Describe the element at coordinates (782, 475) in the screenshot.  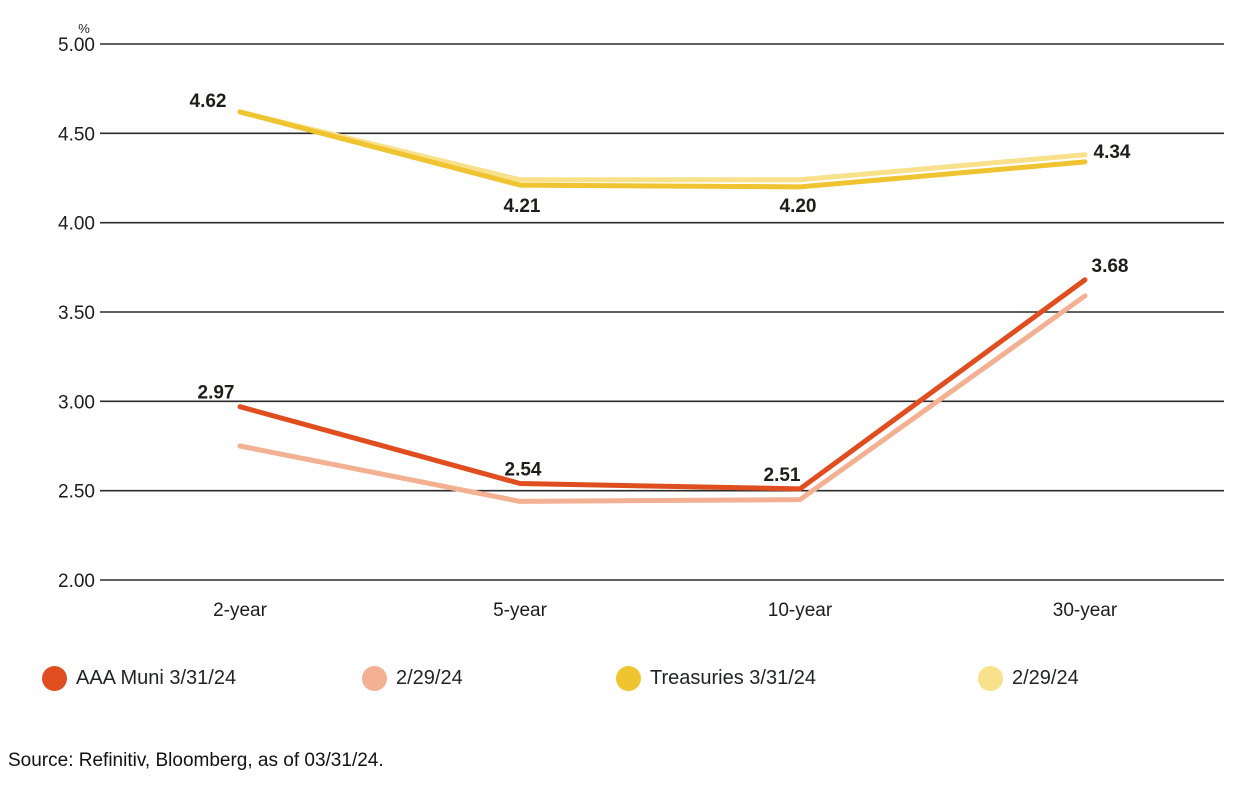
I see `data-point-label: 2.51` at that location.